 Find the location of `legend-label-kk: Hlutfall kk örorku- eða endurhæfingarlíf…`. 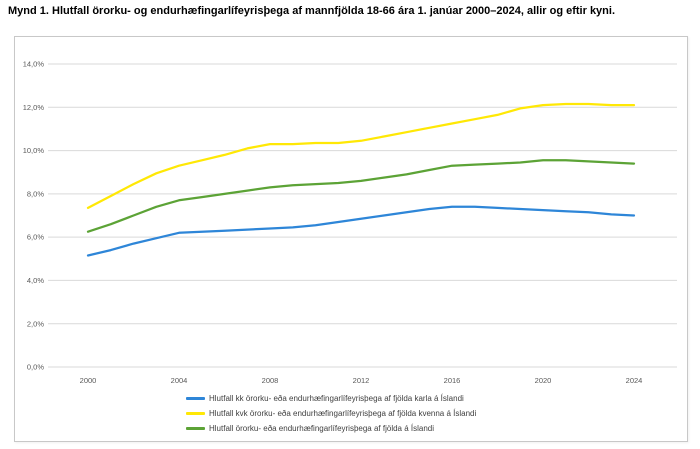

legend-label-kk: Hlutfall kk örorku- eða endurhæfingarlíf… is located at coordinates (336, 398).